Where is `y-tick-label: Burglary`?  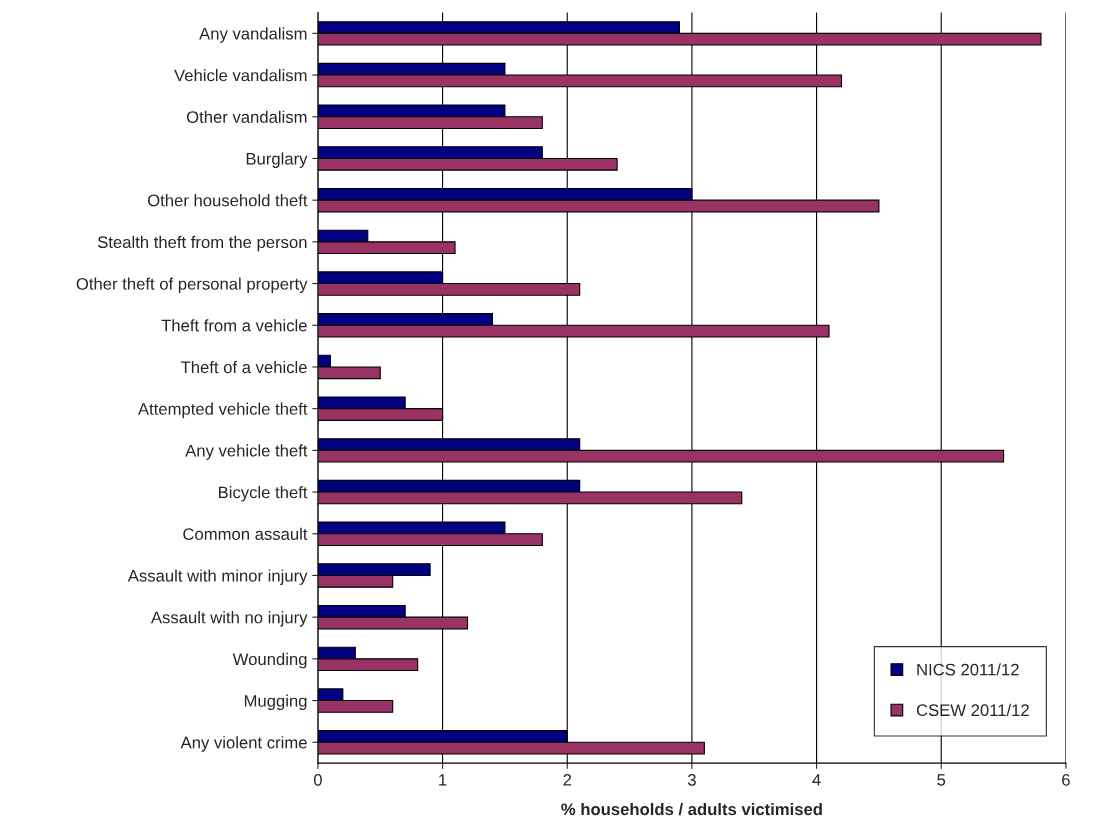 y-tick-label: Burglary is located at coordinates (277, 160).